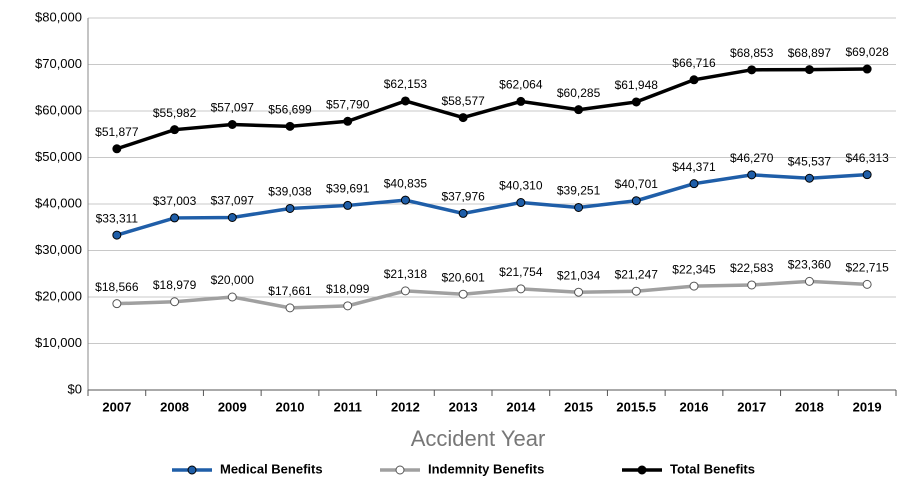  Describe the element at coordinates (579, 191) in the screenshot. I see `data-label: $39,251` at that location.